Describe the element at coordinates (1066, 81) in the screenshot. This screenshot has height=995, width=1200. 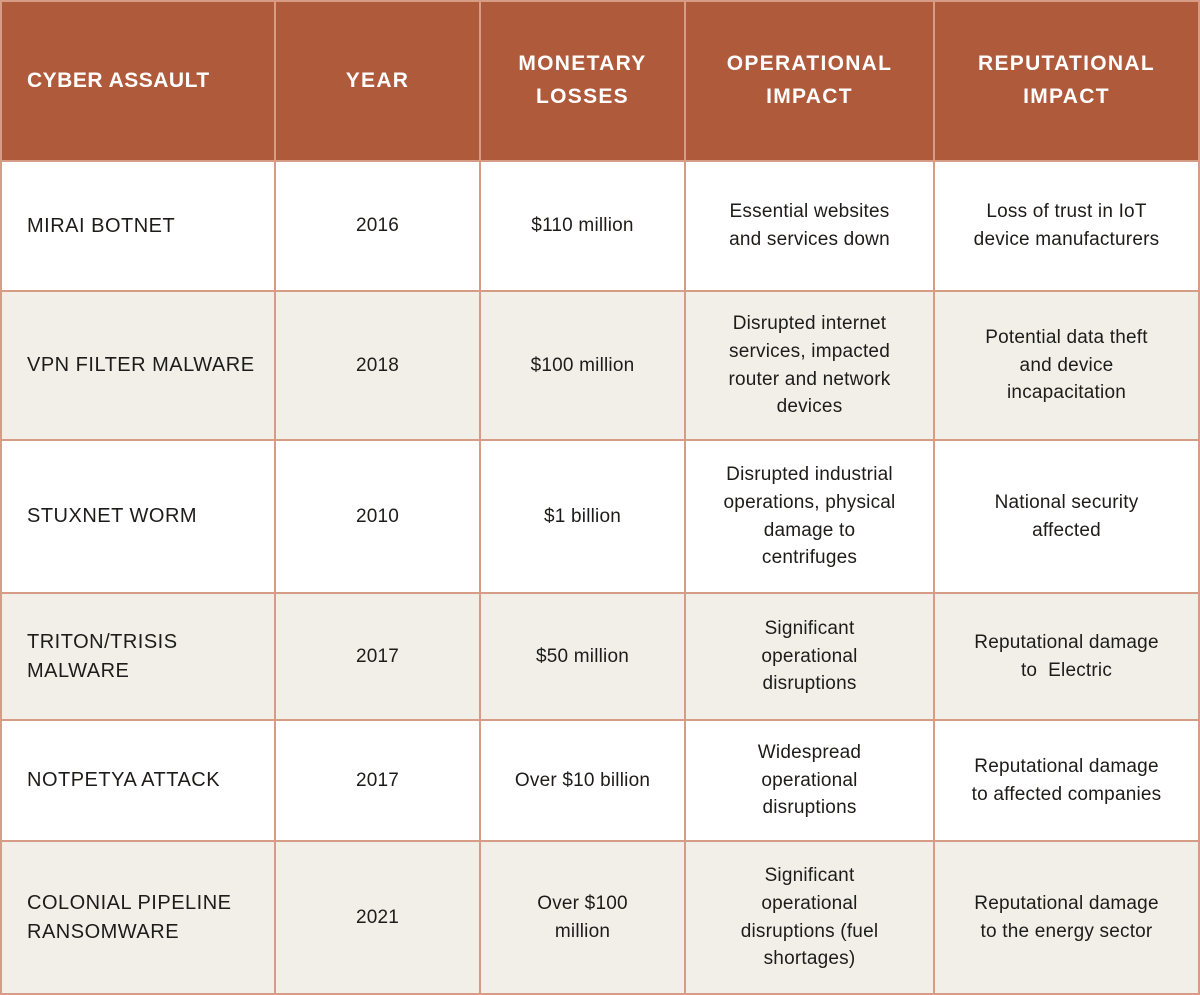
I see `header-cell-reputational-impact: REPUTATIONAL IMPACT` at that location.